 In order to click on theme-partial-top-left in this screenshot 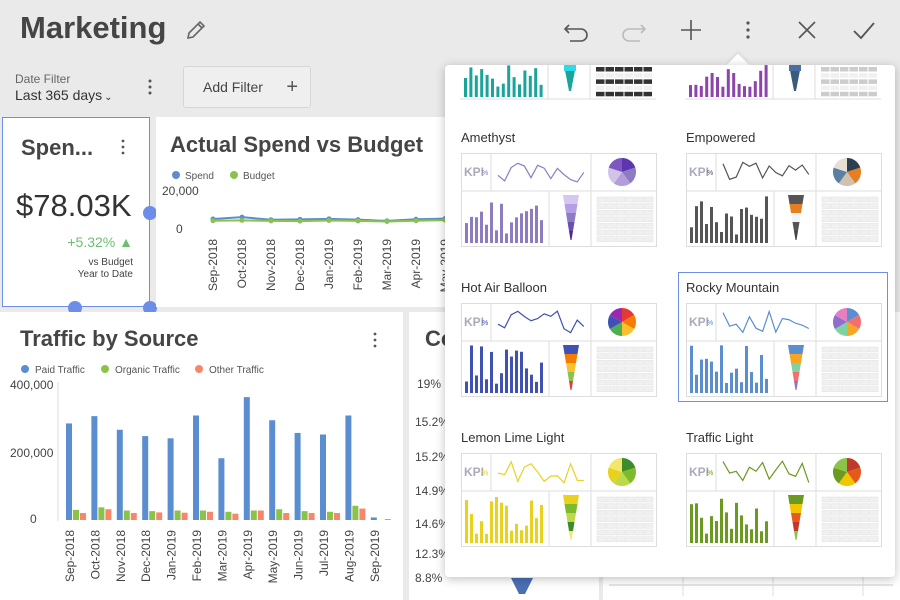, I will do `click(558, 83)`.